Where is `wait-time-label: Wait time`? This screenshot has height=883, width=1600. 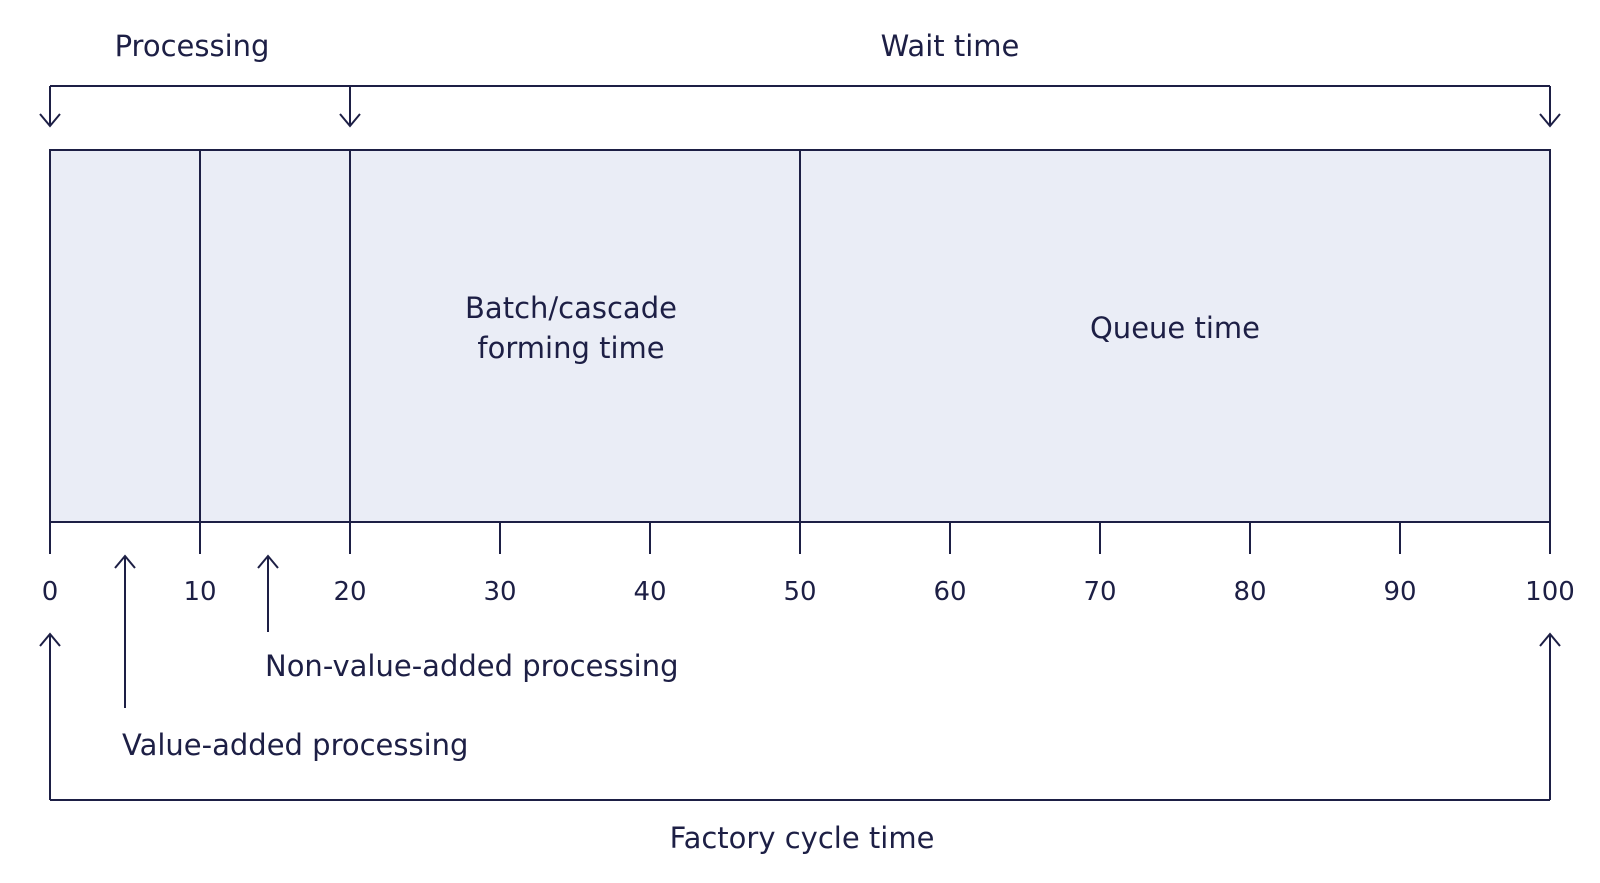 wait-time-label: Wait time is located at coordinates (950, 46).